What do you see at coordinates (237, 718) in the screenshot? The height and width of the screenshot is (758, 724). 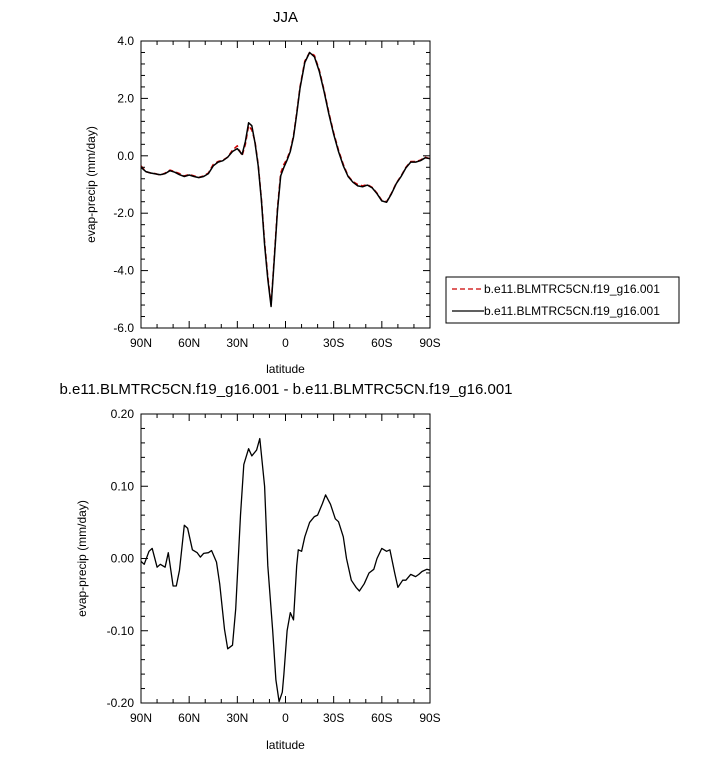 I see `bottom-x-tick-label: 30N` at bounding box center [237, 718].